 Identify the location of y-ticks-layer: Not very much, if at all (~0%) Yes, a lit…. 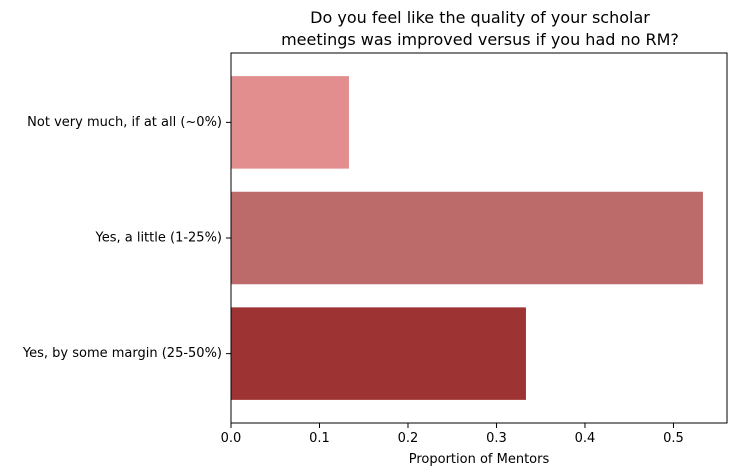
(126, 238).